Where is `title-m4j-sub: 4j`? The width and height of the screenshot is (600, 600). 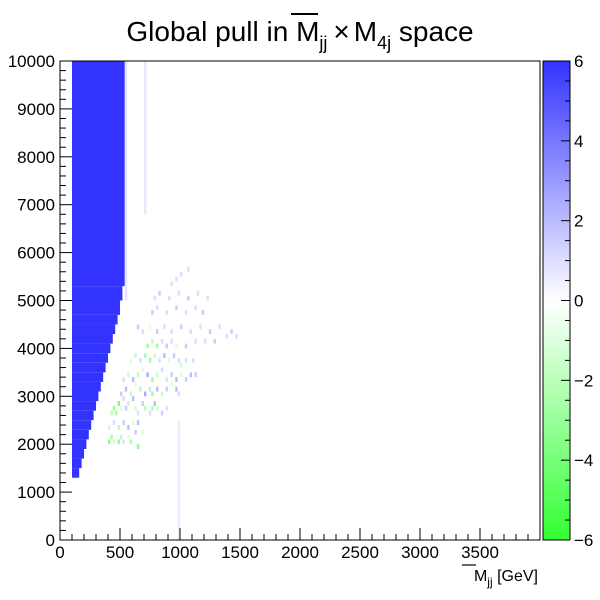
title-m4j-sub: 4j is located at coordinates (384, 43).